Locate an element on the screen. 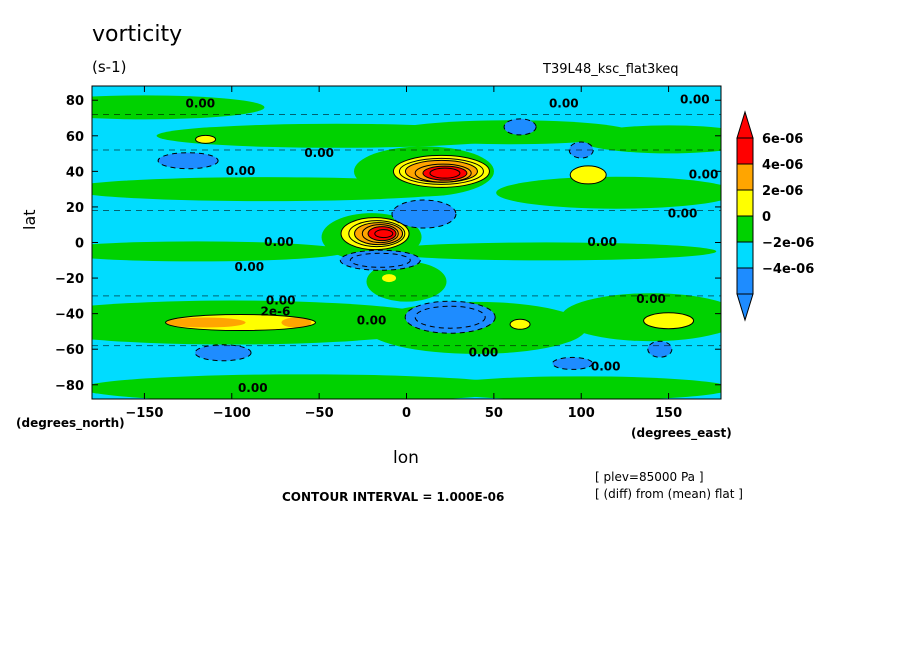 Image resolution: width=904 pixels, height=654 pixels. colorbar-label: 2e-06 is located at coordinates (782, 191).